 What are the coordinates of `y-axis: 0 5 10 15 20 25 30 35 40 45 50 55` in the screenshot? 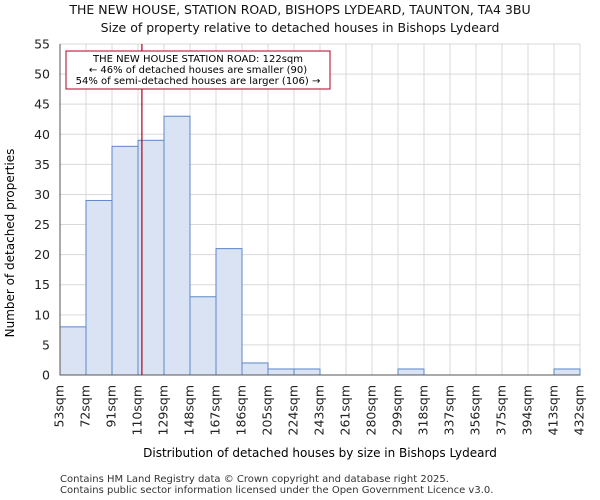 It's located at (42, 210).